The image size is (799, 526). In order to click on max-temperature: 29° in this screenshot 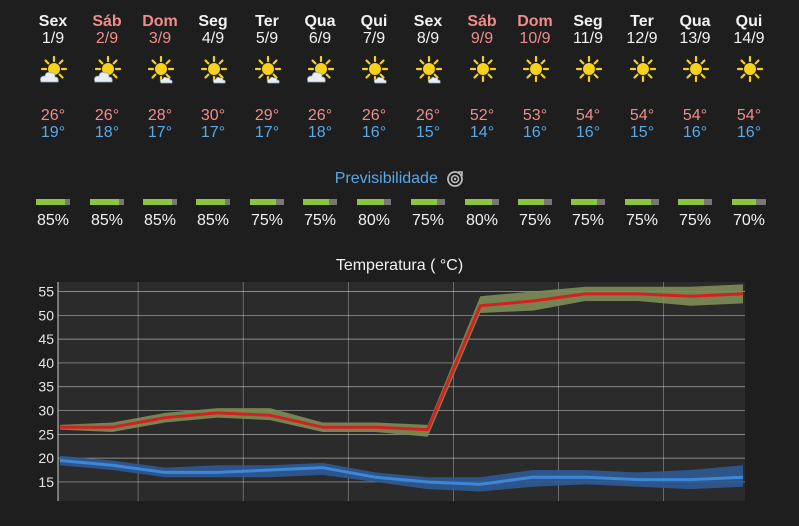, I will do `click(267, 115)`.